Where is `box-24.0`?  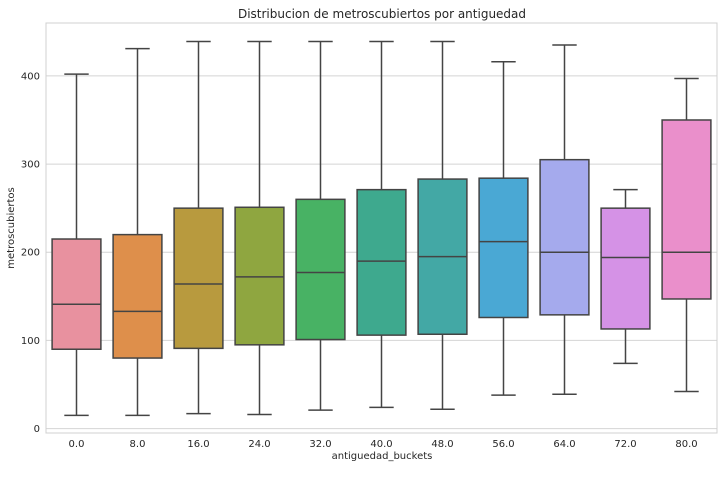
box-24.0 is located at coordinates (259, 228).